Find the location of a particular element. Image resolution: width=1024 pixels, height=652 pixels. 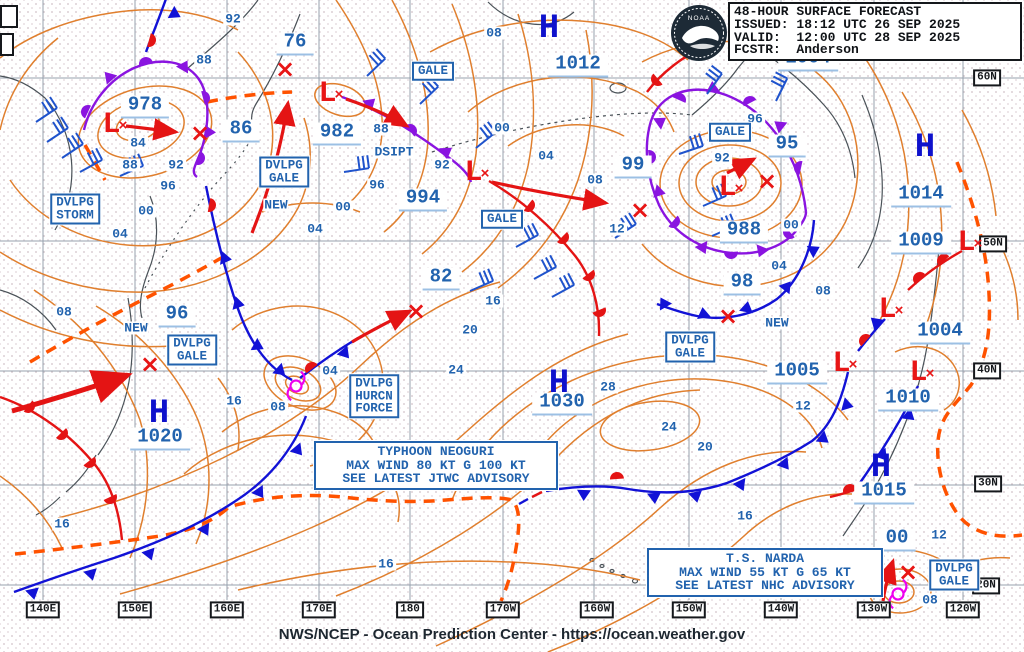

hazard-box: DVLPG STORM is located at coordinates (75, 209).